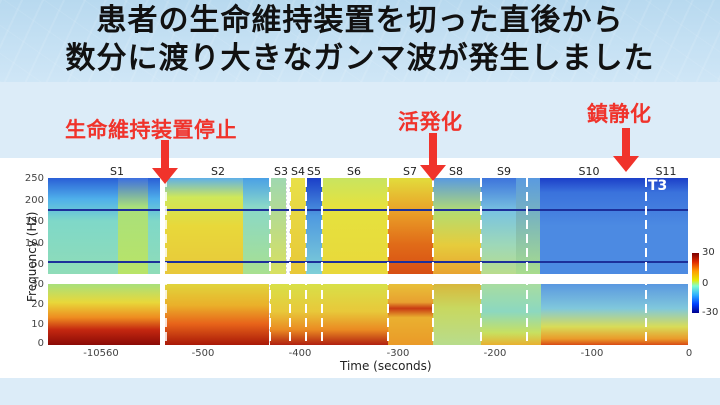 The image size is (720, 405). Describe the element at coordinates (314, 171) in the screenshot. I see `segment-label-s5: S5` at that location.